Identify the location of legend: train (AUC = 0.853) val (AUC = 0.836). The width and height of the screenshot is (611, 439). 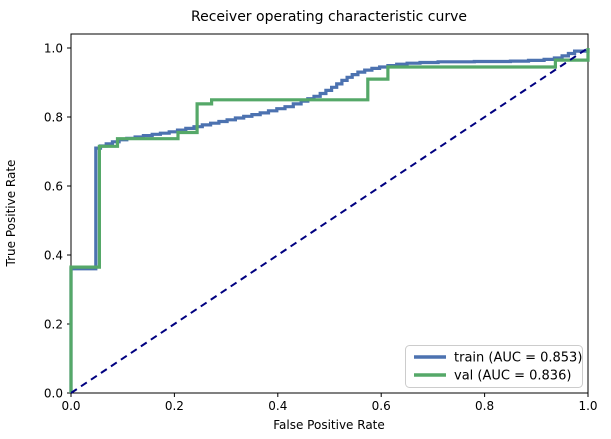
(494, 366).